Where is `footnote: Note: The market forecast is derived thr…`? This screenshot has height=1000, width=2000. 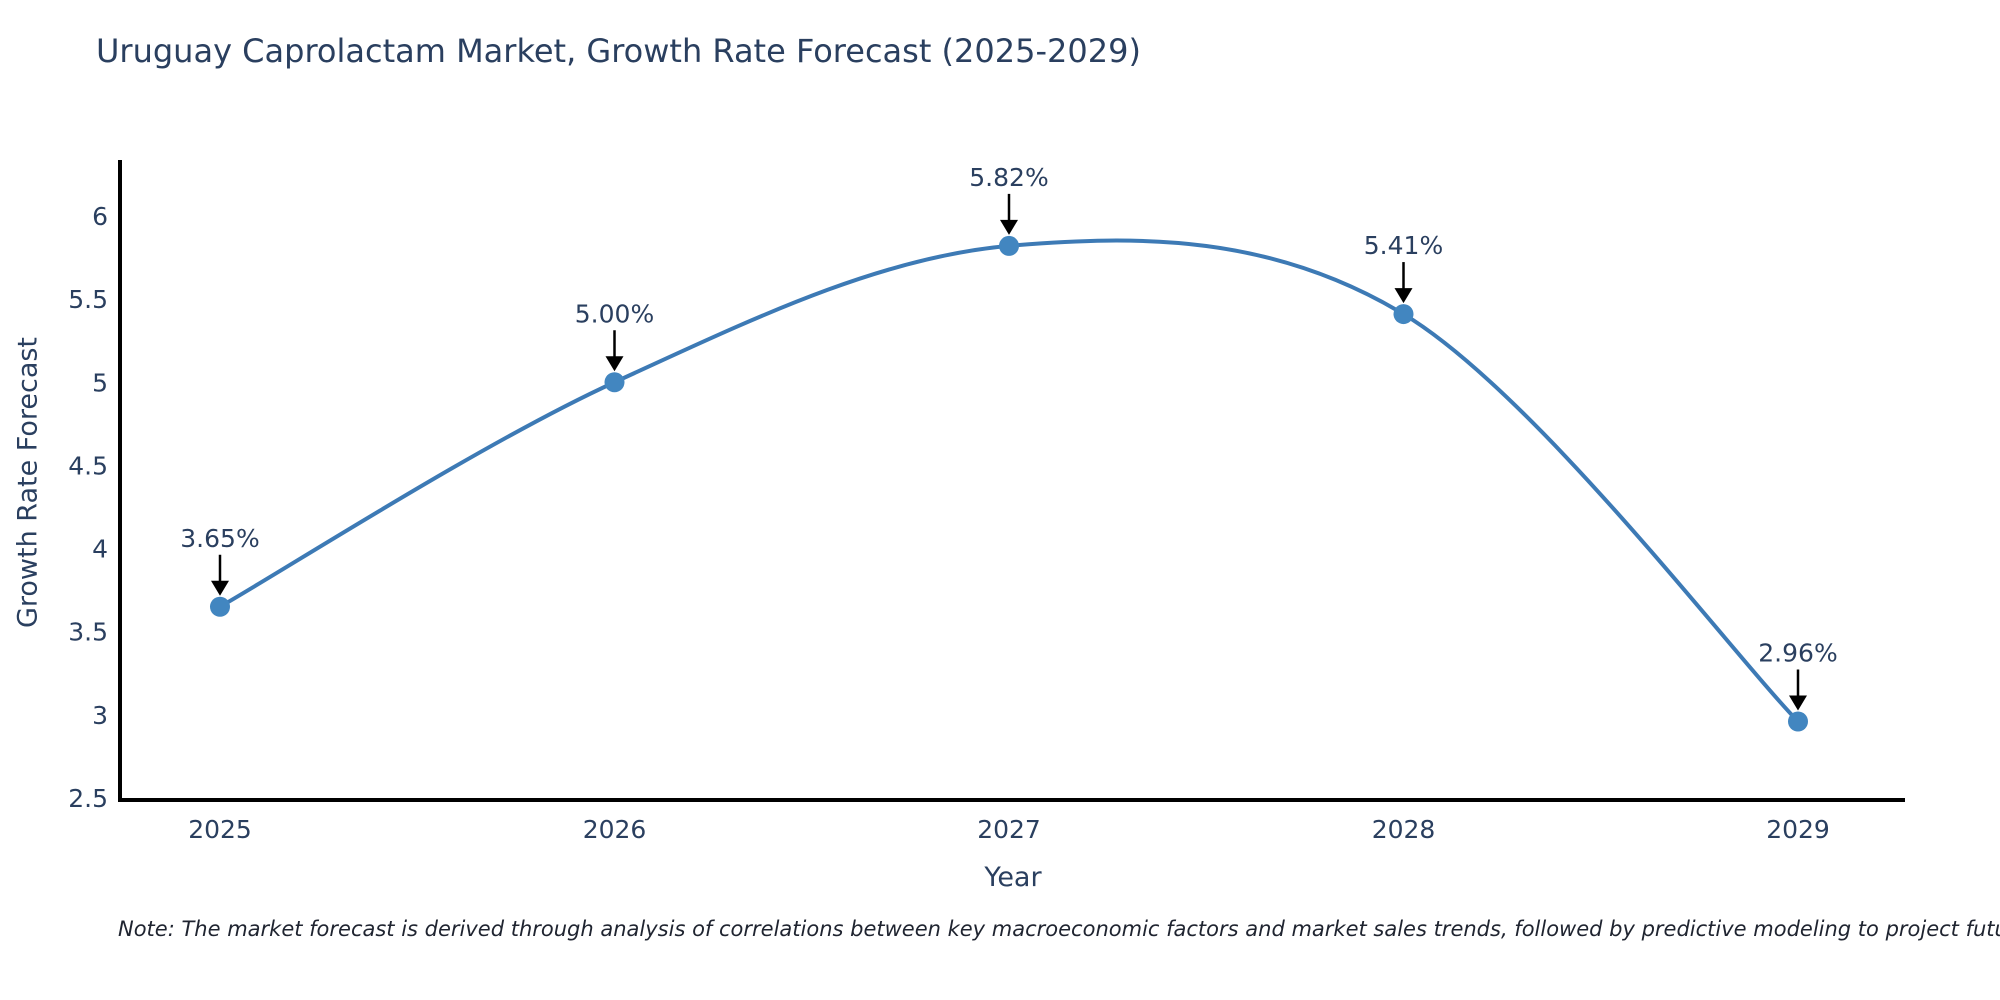 footnote: Note: The market forecast is derived thr… is located at coordinates (1059, 929).